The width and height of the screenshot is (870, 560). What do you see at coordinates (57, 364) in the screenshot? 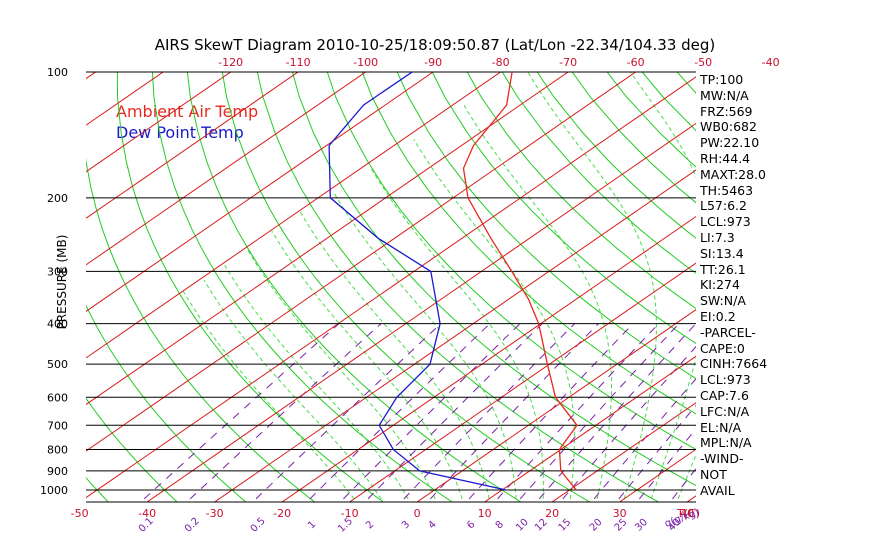
I see `pressure-tick-label: 500` at bounding box center [57, 364].